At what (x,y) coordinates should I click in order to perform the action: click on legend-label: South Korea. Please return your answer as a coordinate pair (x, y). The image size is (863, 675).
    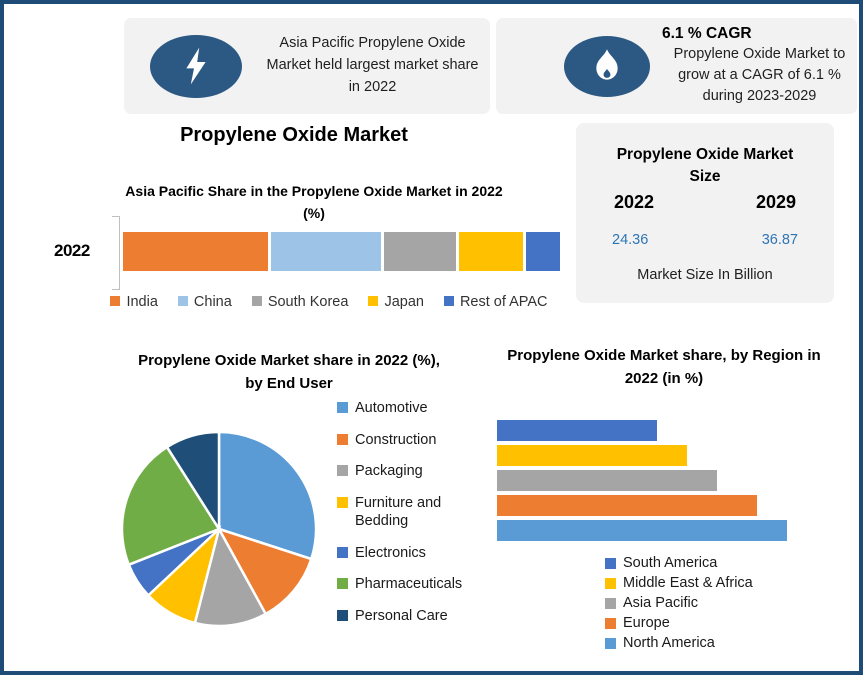
    Looking at the image, I should click on (308, 302).